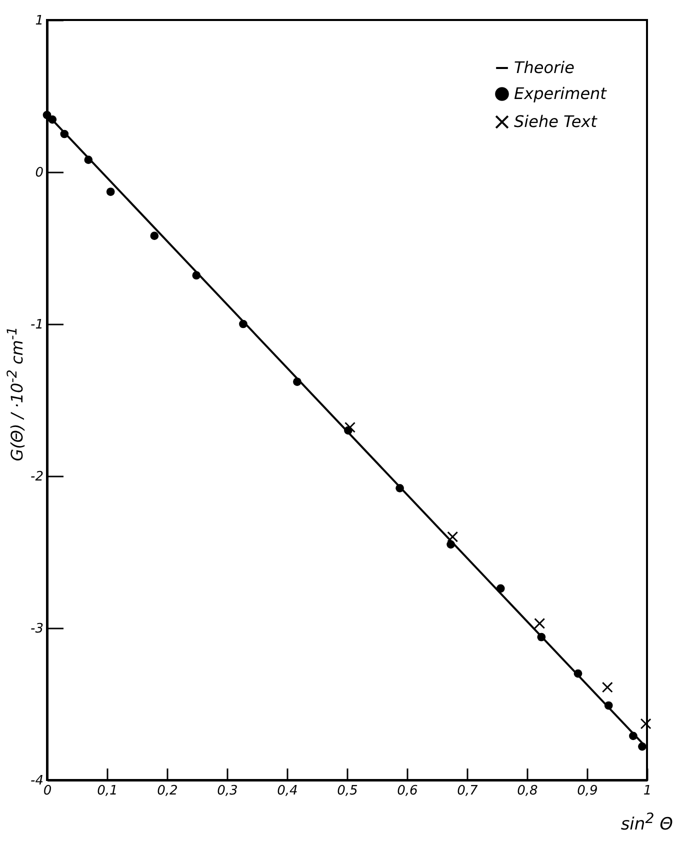 The image size is (685, 858). I want to click on legend-label: Siehe Text, so click(556, 121).